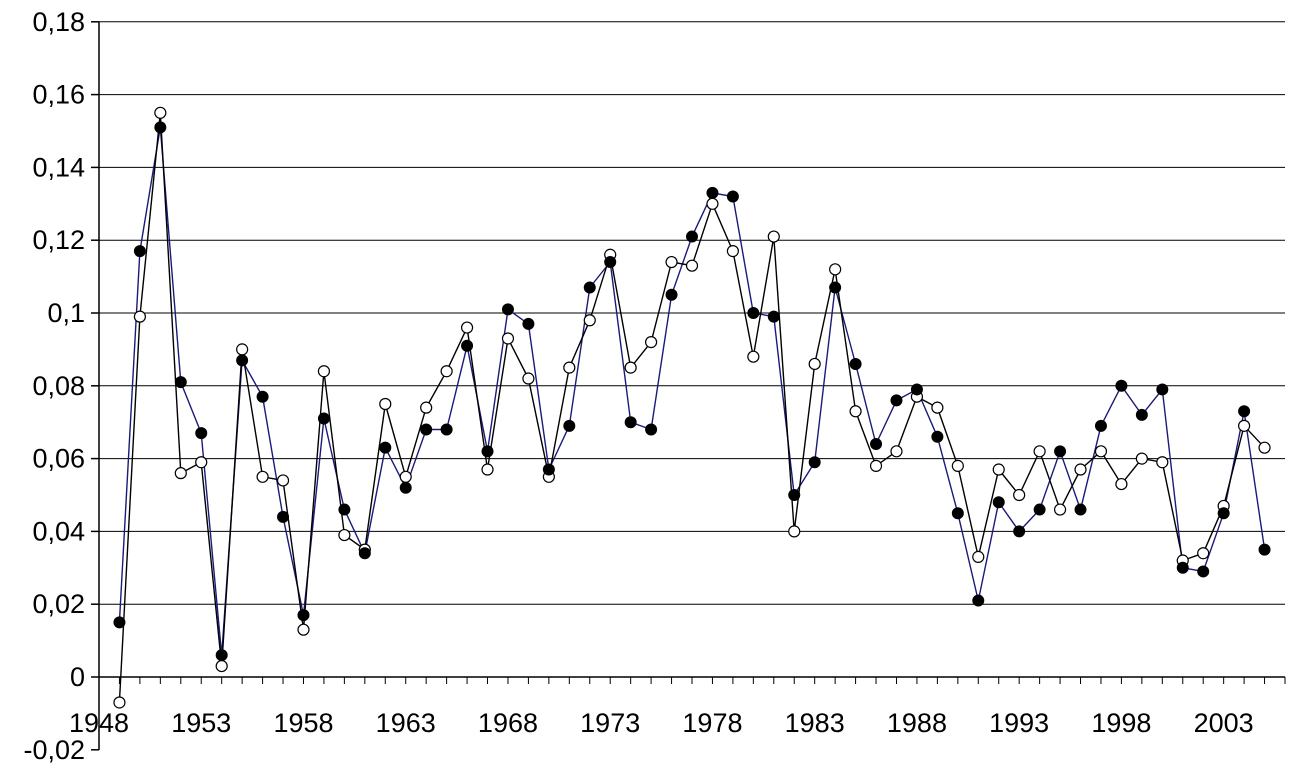 The width and height of the screenshot is (1295, 772). Describe the element at coordinates (406, 723) in the screenshot. I see `x-tick-label: 1963` at that location.